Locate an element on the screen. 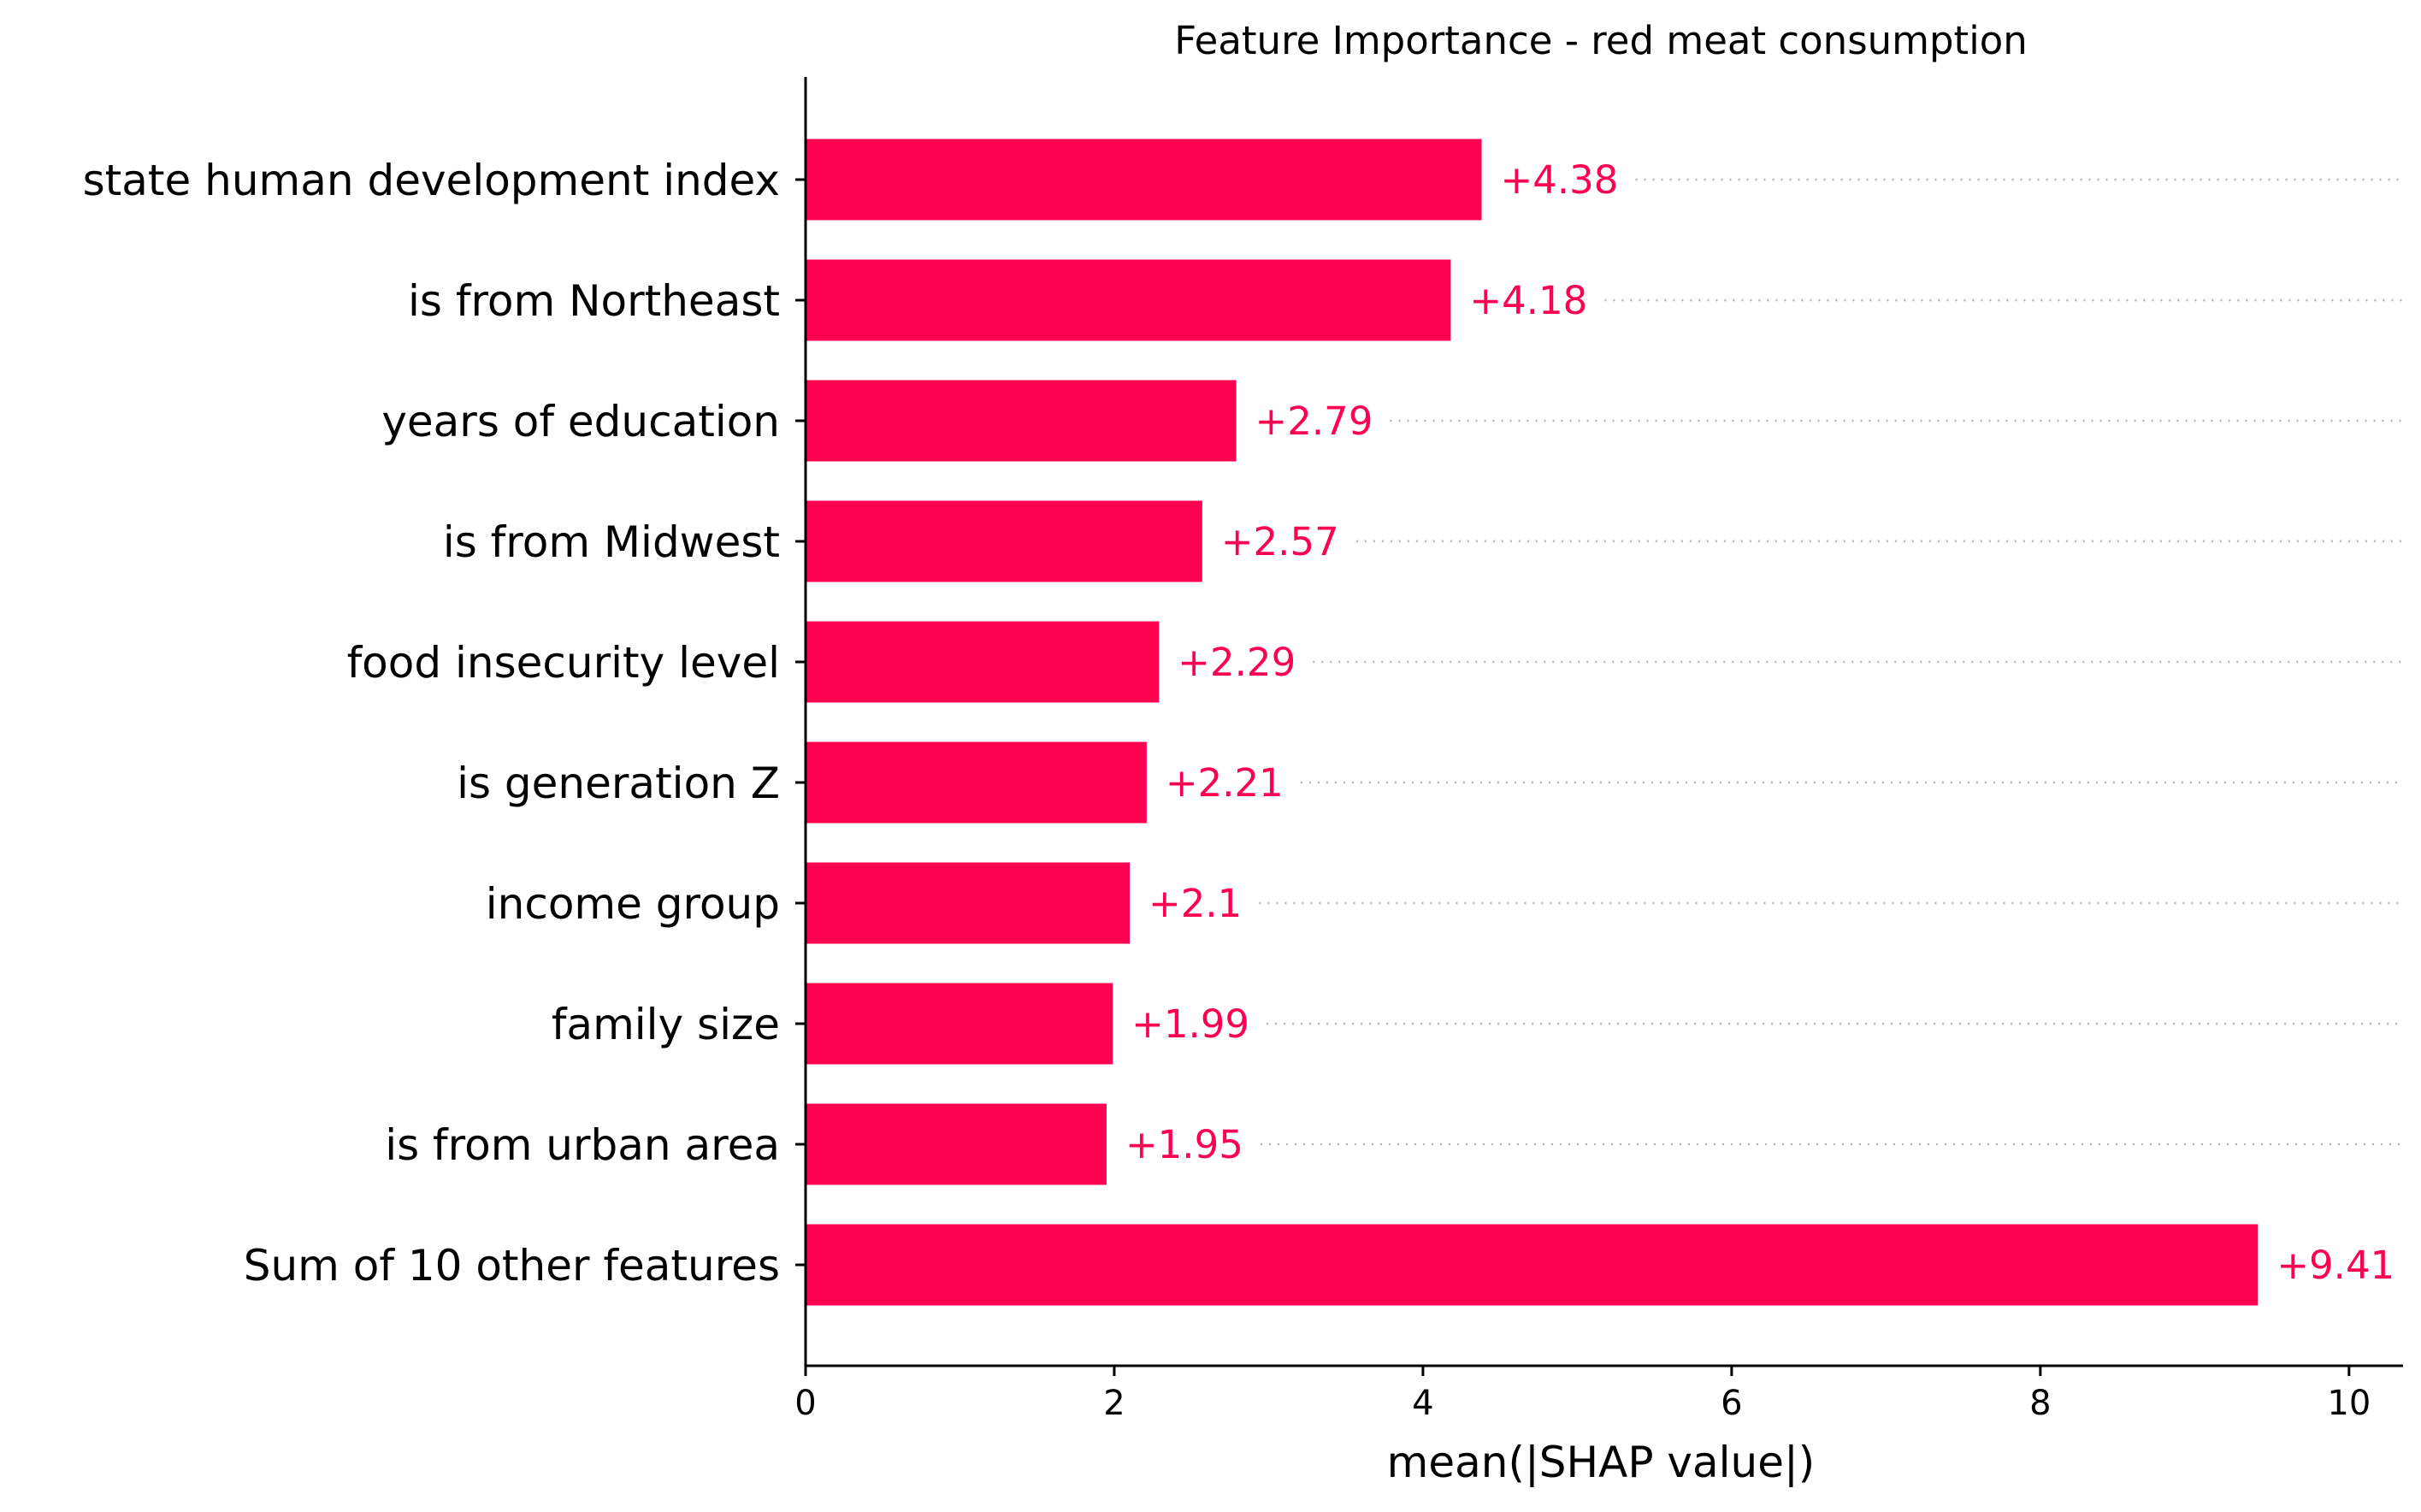 Image resolution: width=2421 pixels, height=1512 pixels. category-label: is from Midwest is located at coordinates (612, 542).